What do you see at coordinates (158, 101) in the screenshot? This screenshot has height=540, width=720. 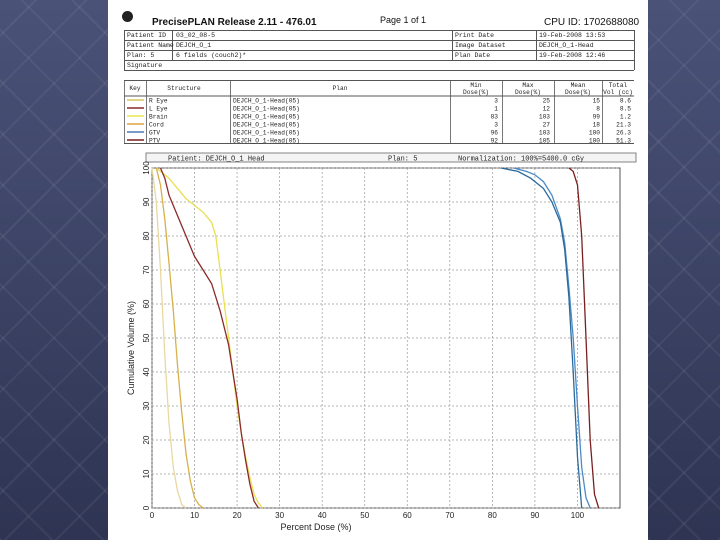 I see `table-cell-structure: R Eye` at bounding box center [158, 101].